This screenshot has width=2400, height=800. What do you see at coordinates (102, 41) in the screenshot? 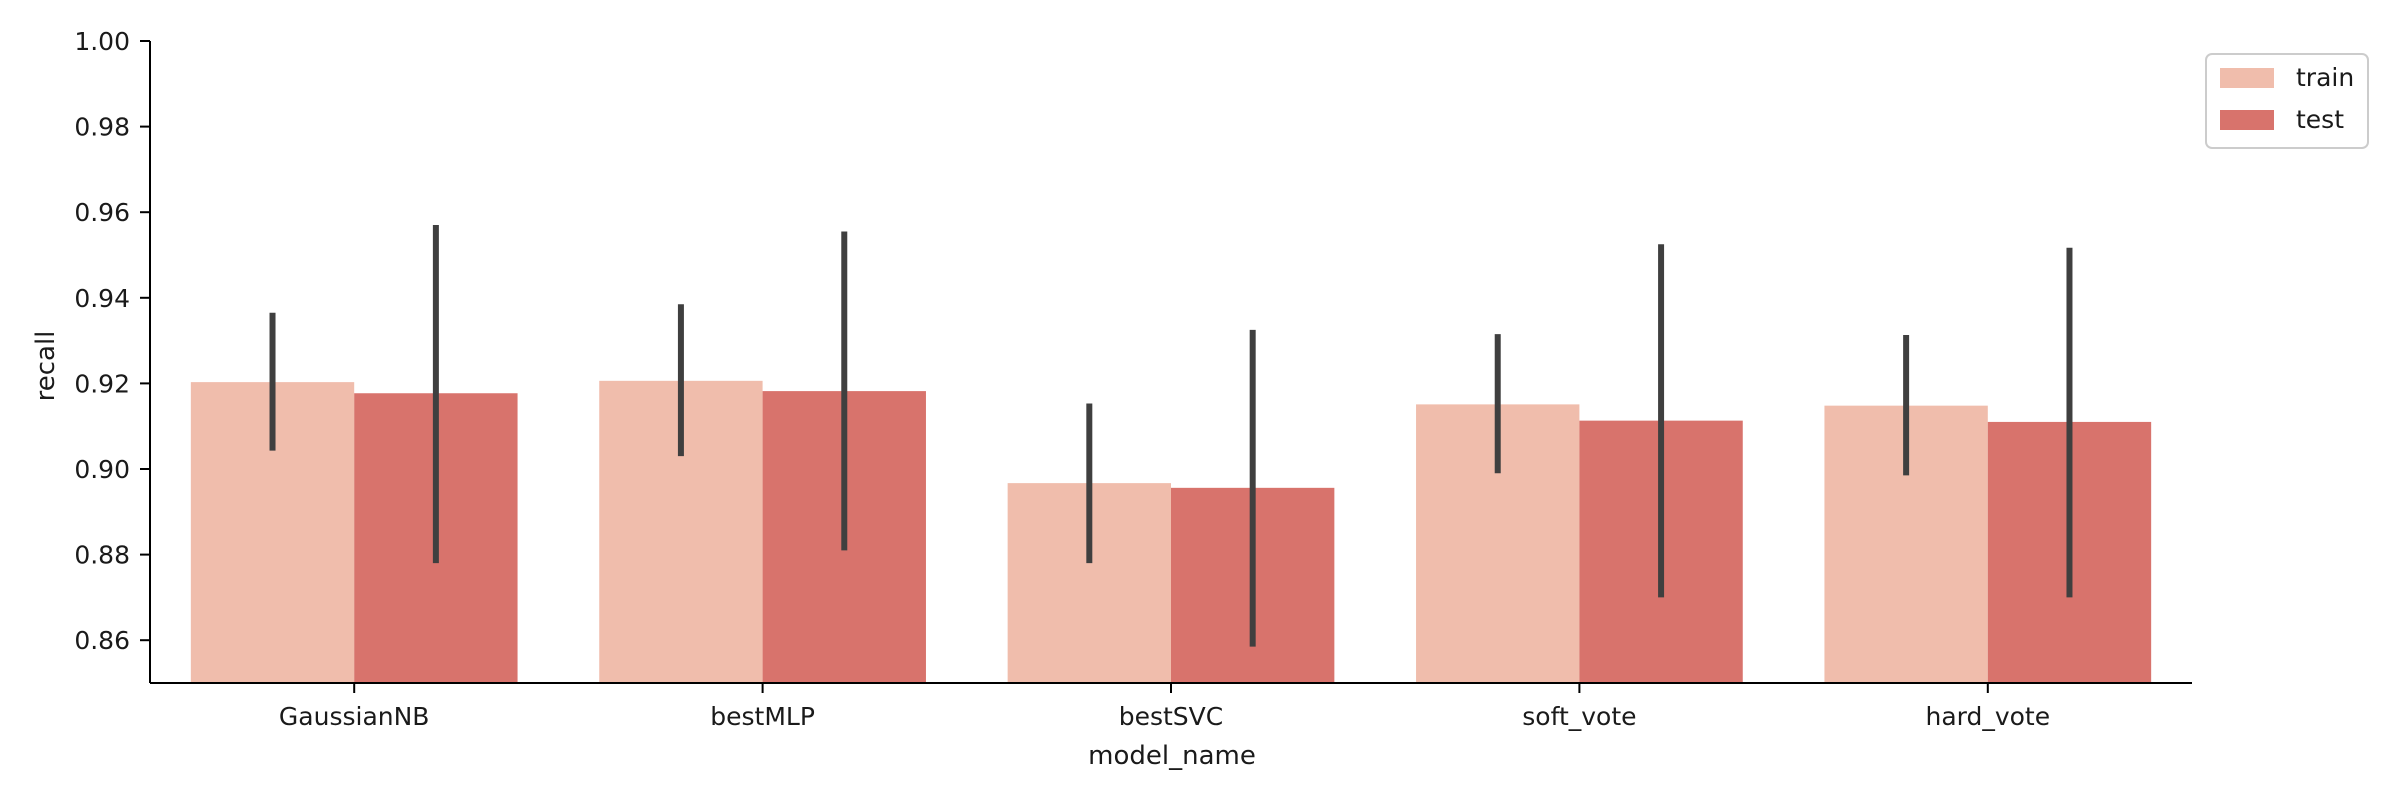
I see `y-tick-label: 1.00` at bounding box center [102, 41].